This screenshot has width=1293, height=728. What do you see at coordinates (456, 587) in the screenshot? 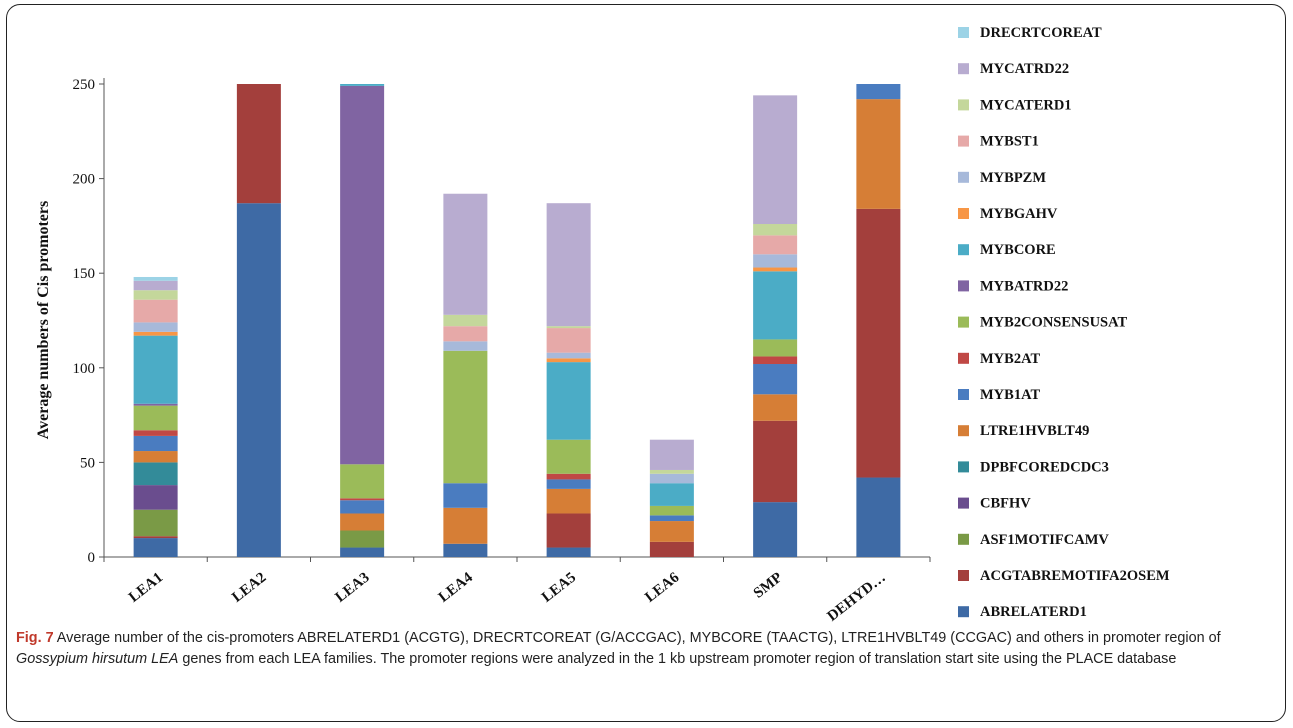
I see `x-tick-label: LEA4` at bounding box center [456, 587].